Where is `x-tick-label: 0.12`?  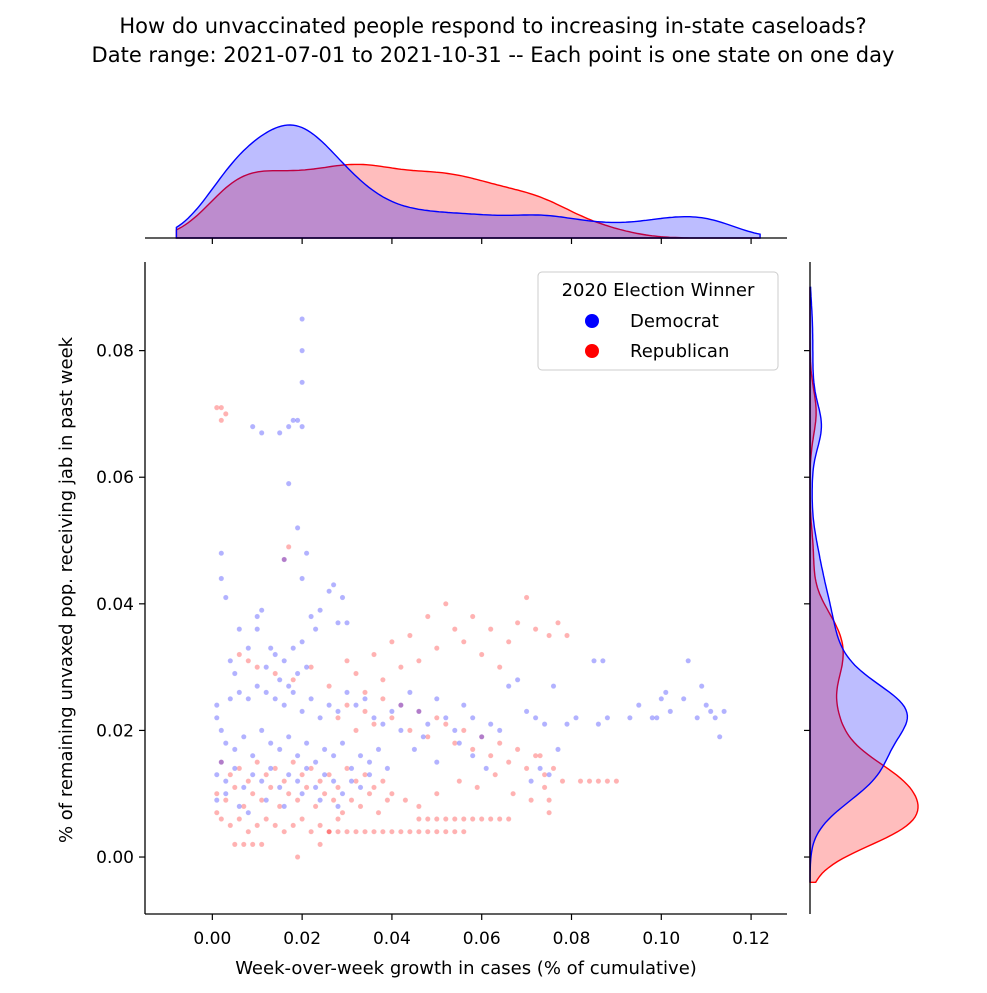
x-tick-label: 0.12 is located at coordinates (751, 939).